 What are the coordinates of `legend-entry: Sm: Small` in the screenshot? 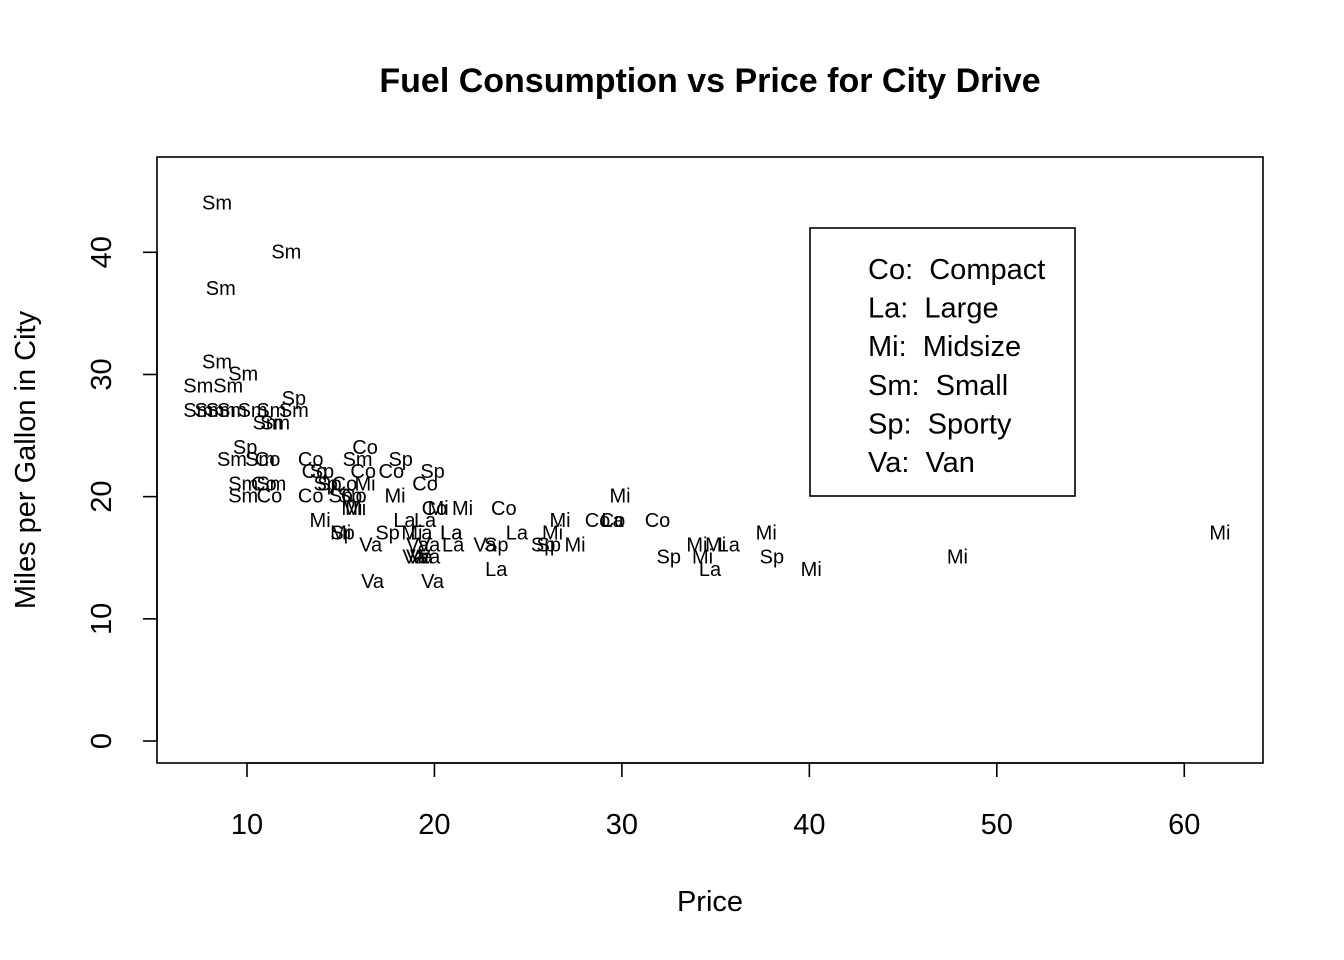 It's located at (938, 386).